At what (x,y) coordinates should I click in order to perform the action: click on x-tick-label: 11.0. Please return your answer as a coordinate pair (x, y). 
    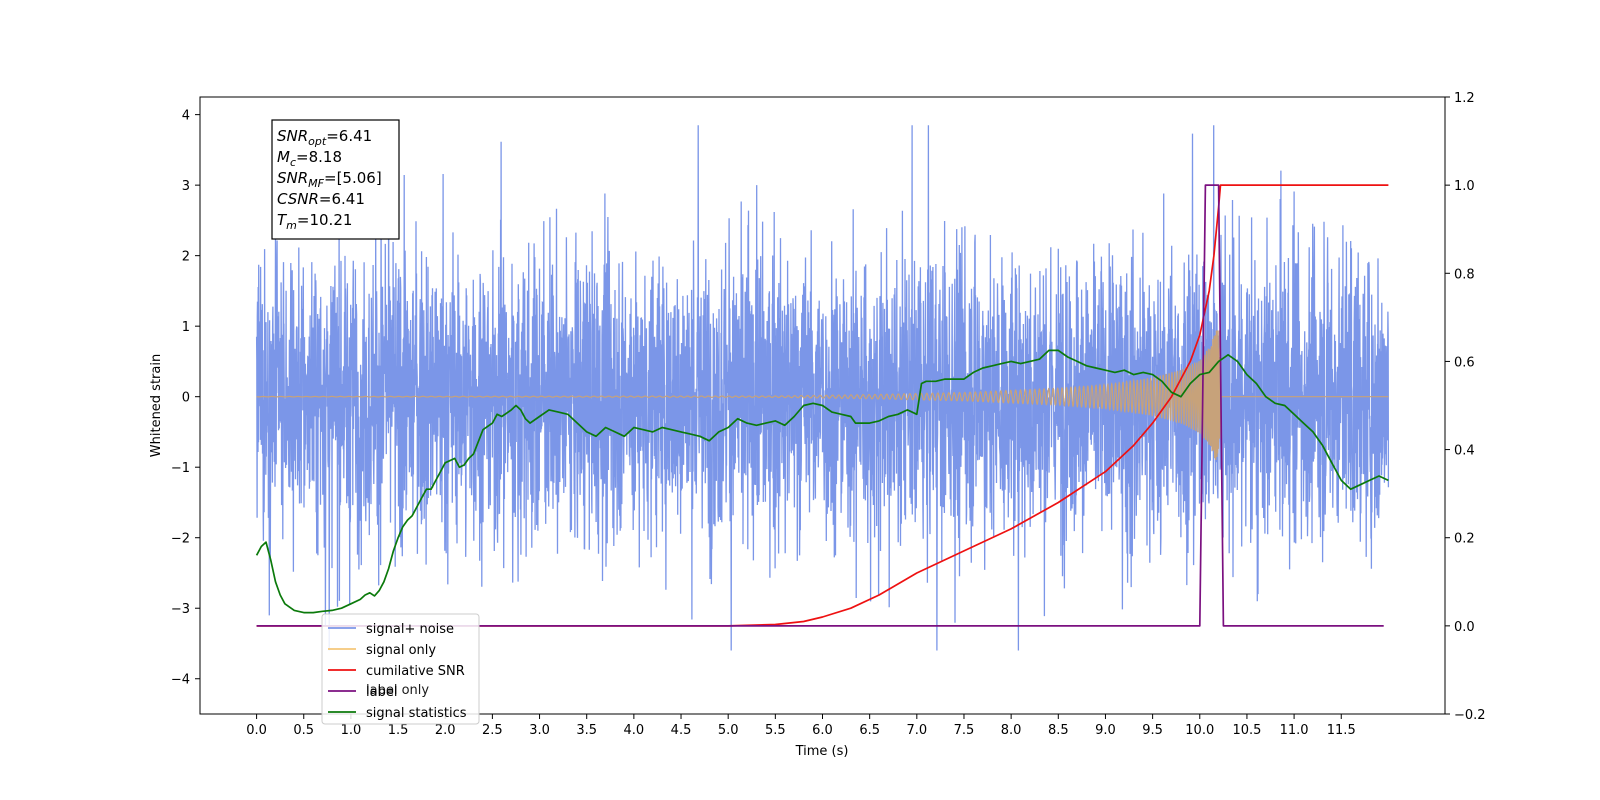
    Looking at the image, I should click on (1294, 730).